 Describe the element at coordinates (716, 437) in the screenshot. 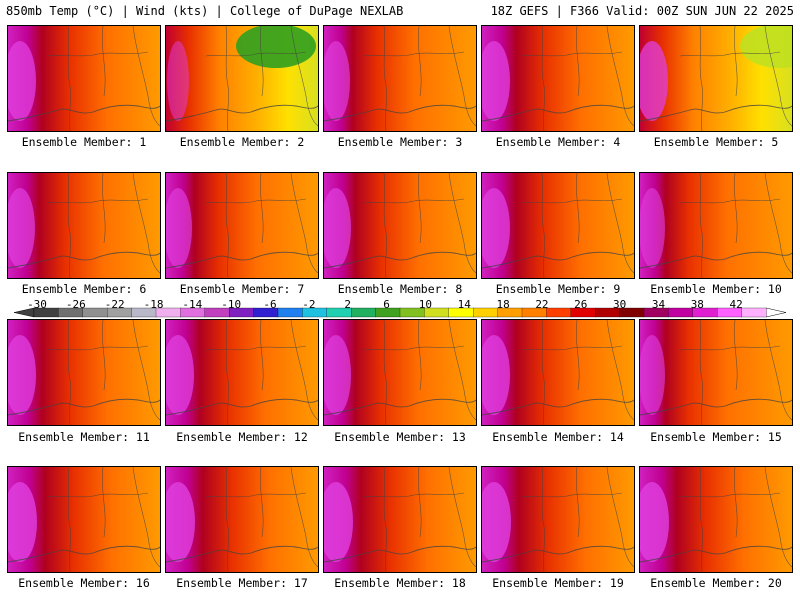

I see `ensemble-member-label: Ensemble Member: 15` at that location.